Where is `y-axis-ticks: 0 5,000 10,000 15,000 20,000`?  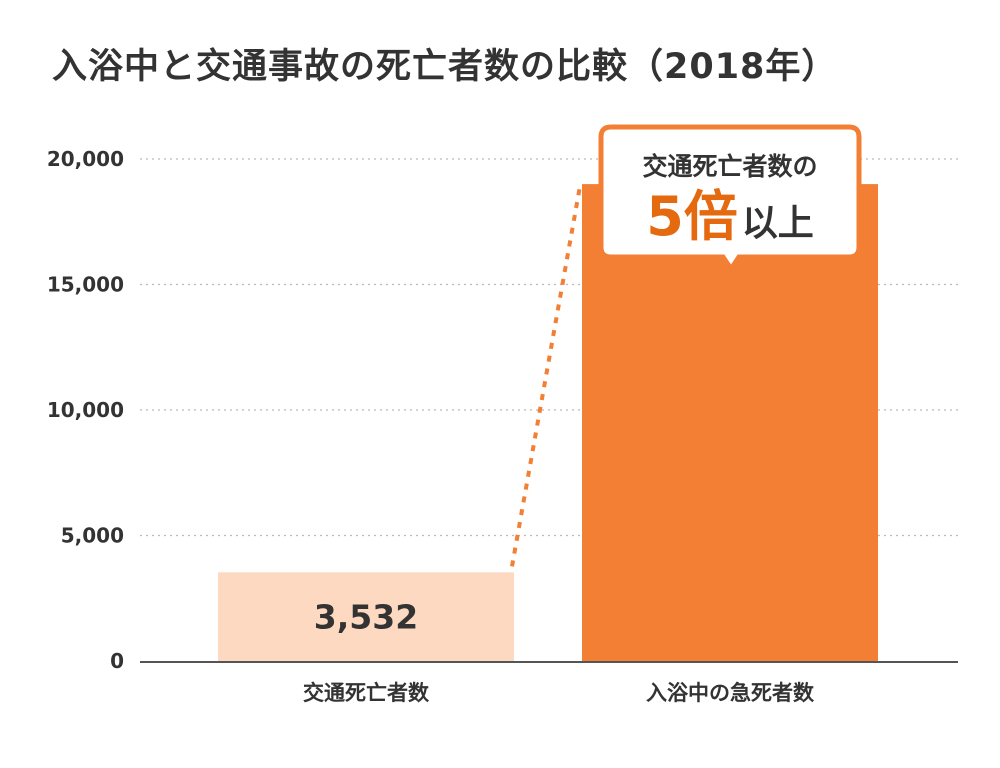
y-axis-ticks: 0 5,000 10,000 15,000 20,000 is located at coordinates (85, 410).